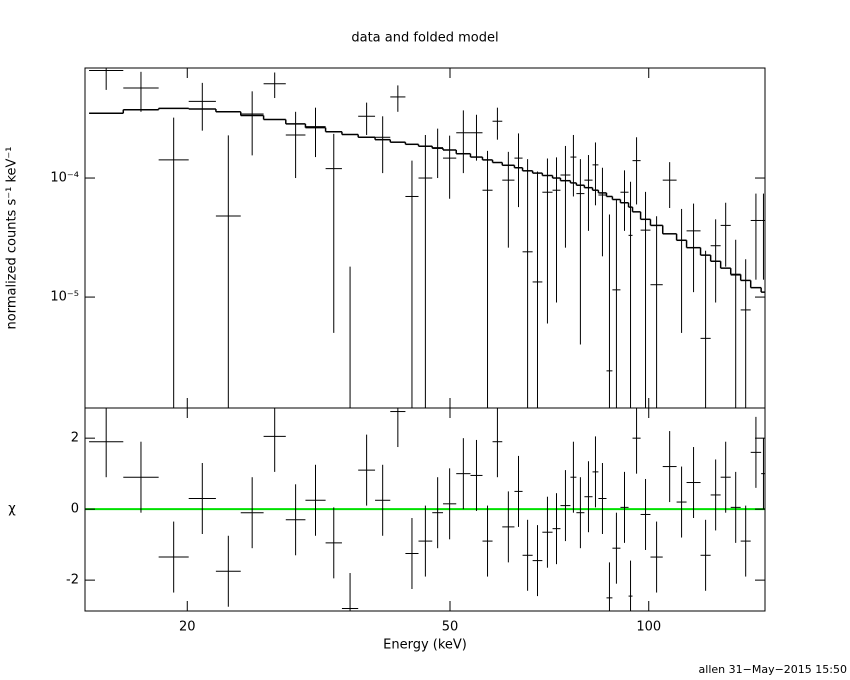 This screenshot has height=680, width=850. What do you see at coordinates (75, 438) in the screenshot?
I see `y-tick-label: 2` at bounding box center [75, 438].